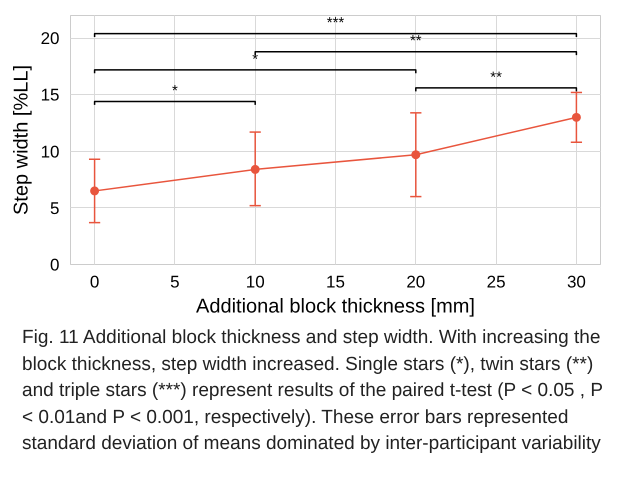 This screenshot has width=630, height=497. What do you see at coordinates (50, 95) in the screenshot?
I see `y-tick-label: 15` at bounding box center [50, 95].